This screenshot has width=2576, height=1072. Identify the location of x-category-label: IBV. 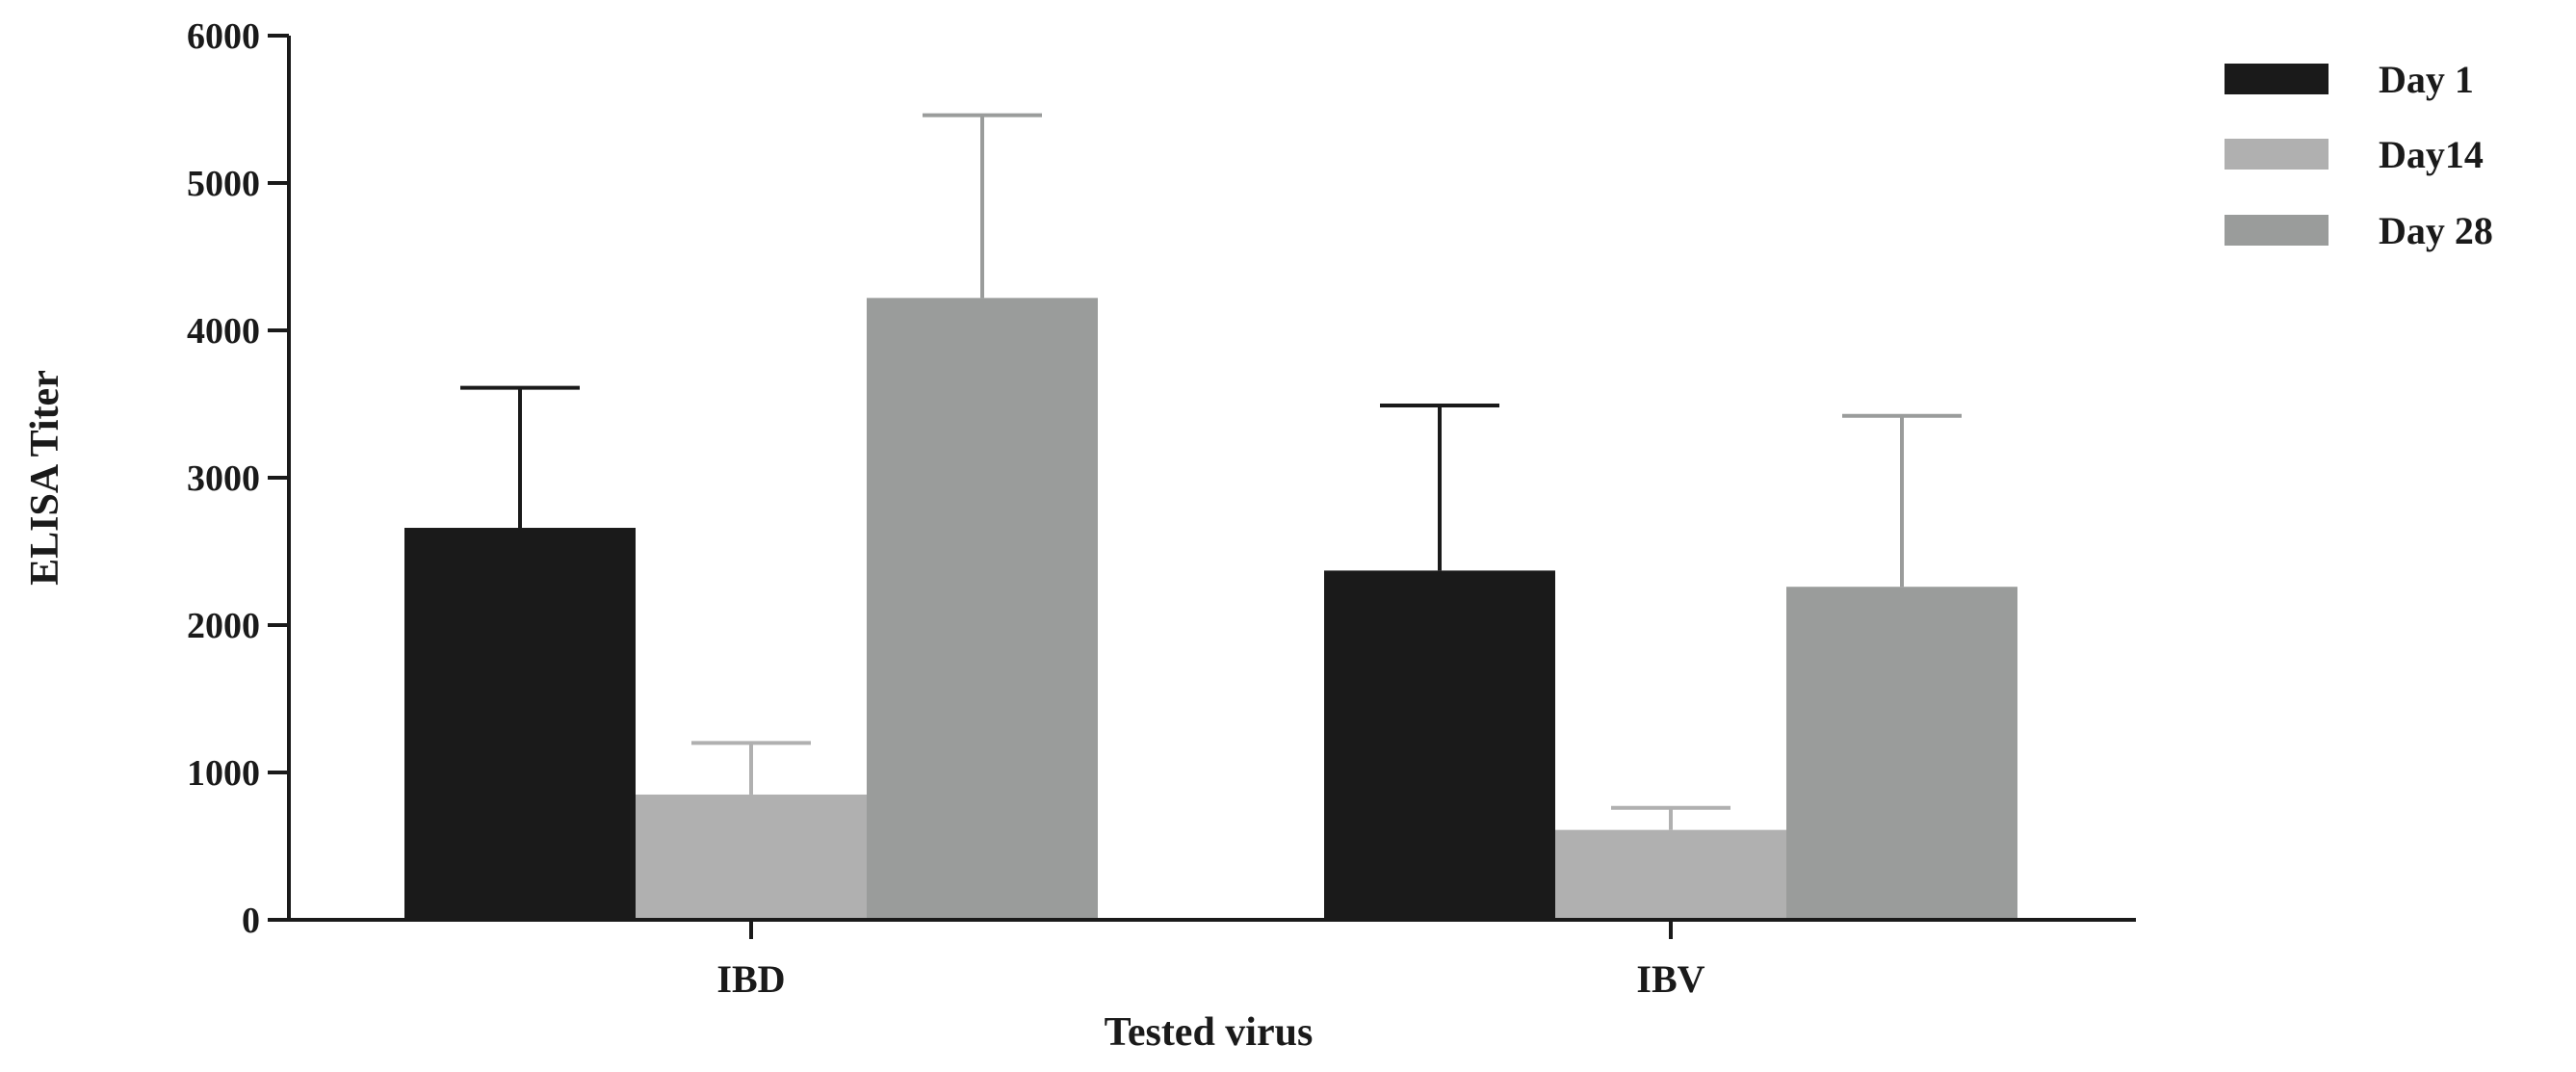
(1670, 979).